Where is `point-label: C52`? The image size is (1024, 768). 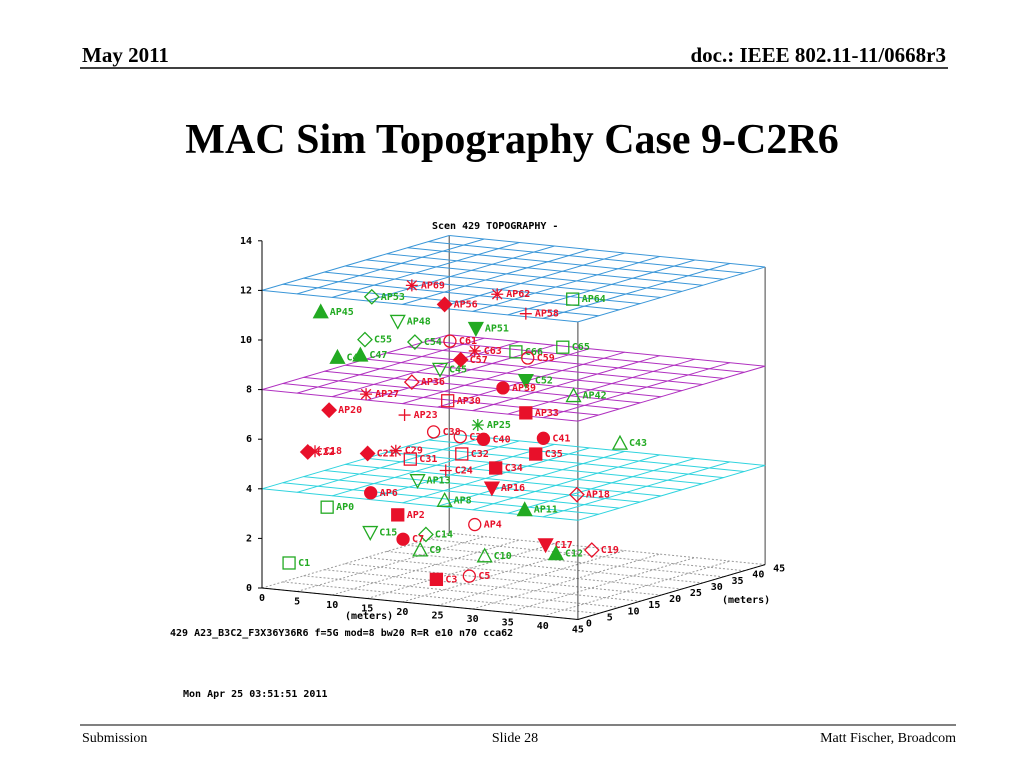 point-label: C52 is located at coordinates (544, 381).